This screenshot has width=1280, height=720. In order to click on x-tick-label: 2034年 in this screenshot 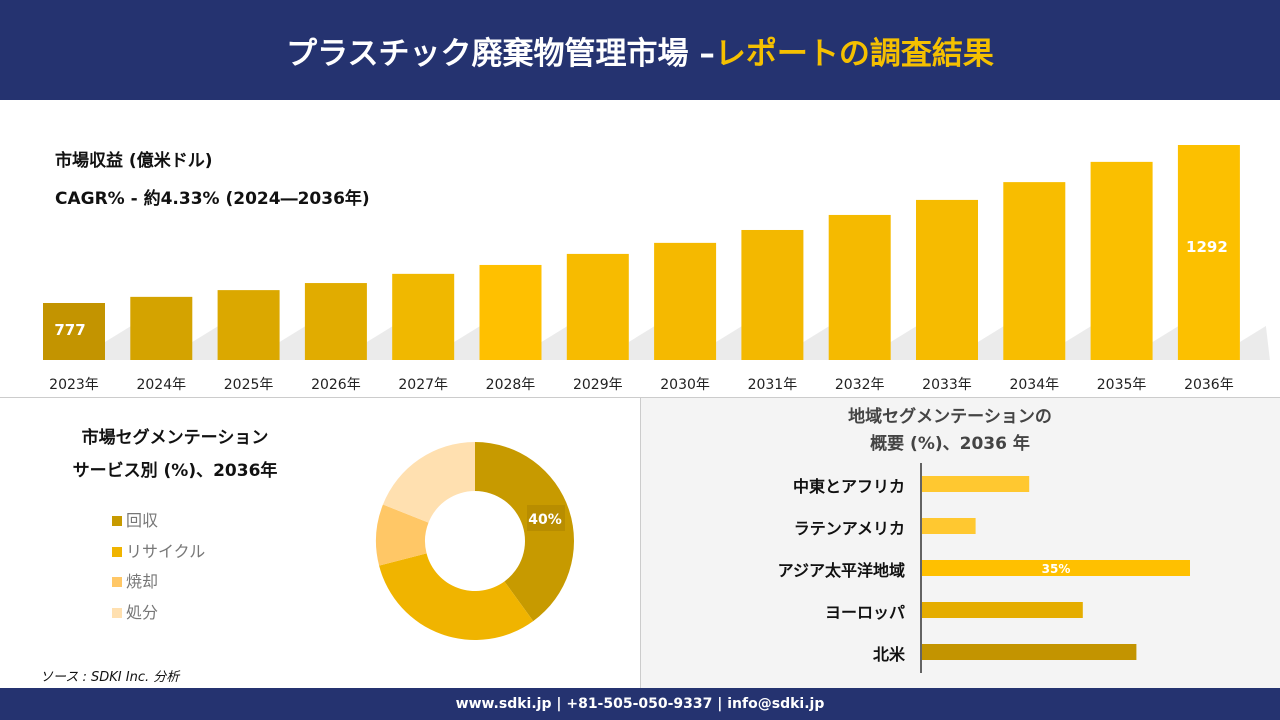, I will do `click(1034, 385)`.